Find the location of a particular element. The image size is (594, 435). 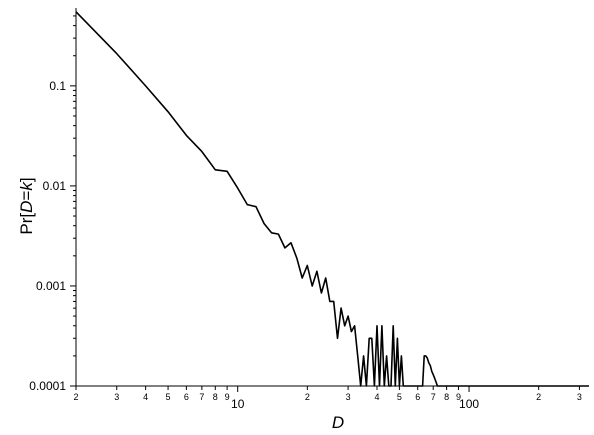

y-axis-title: Pr[D=k] is located at coordinates (26, 205).